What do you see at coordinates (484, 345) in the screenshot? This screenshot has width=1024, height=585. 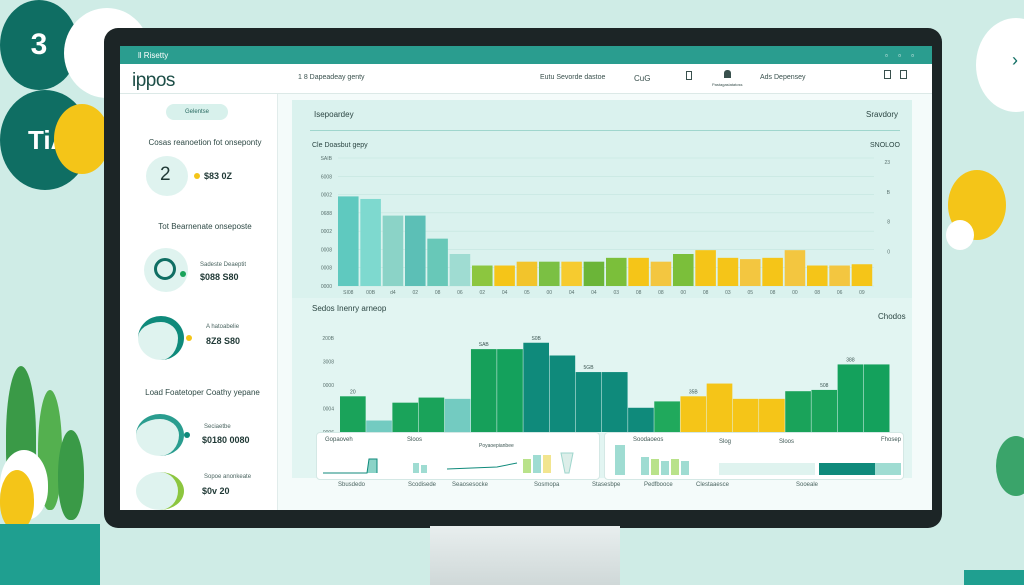 I see `mid-bar-label: SAB` at bounding box center [484, 345].